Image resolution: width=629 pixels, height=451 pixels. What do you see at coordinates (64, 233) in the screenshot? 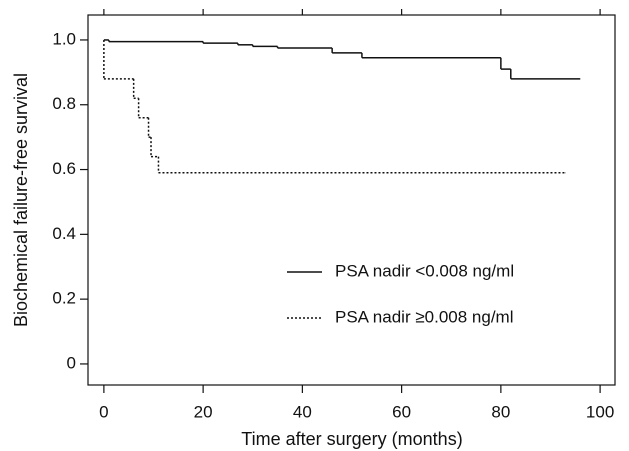
I see `y-tick-label: 0.4` at bounding box center [64, 233].